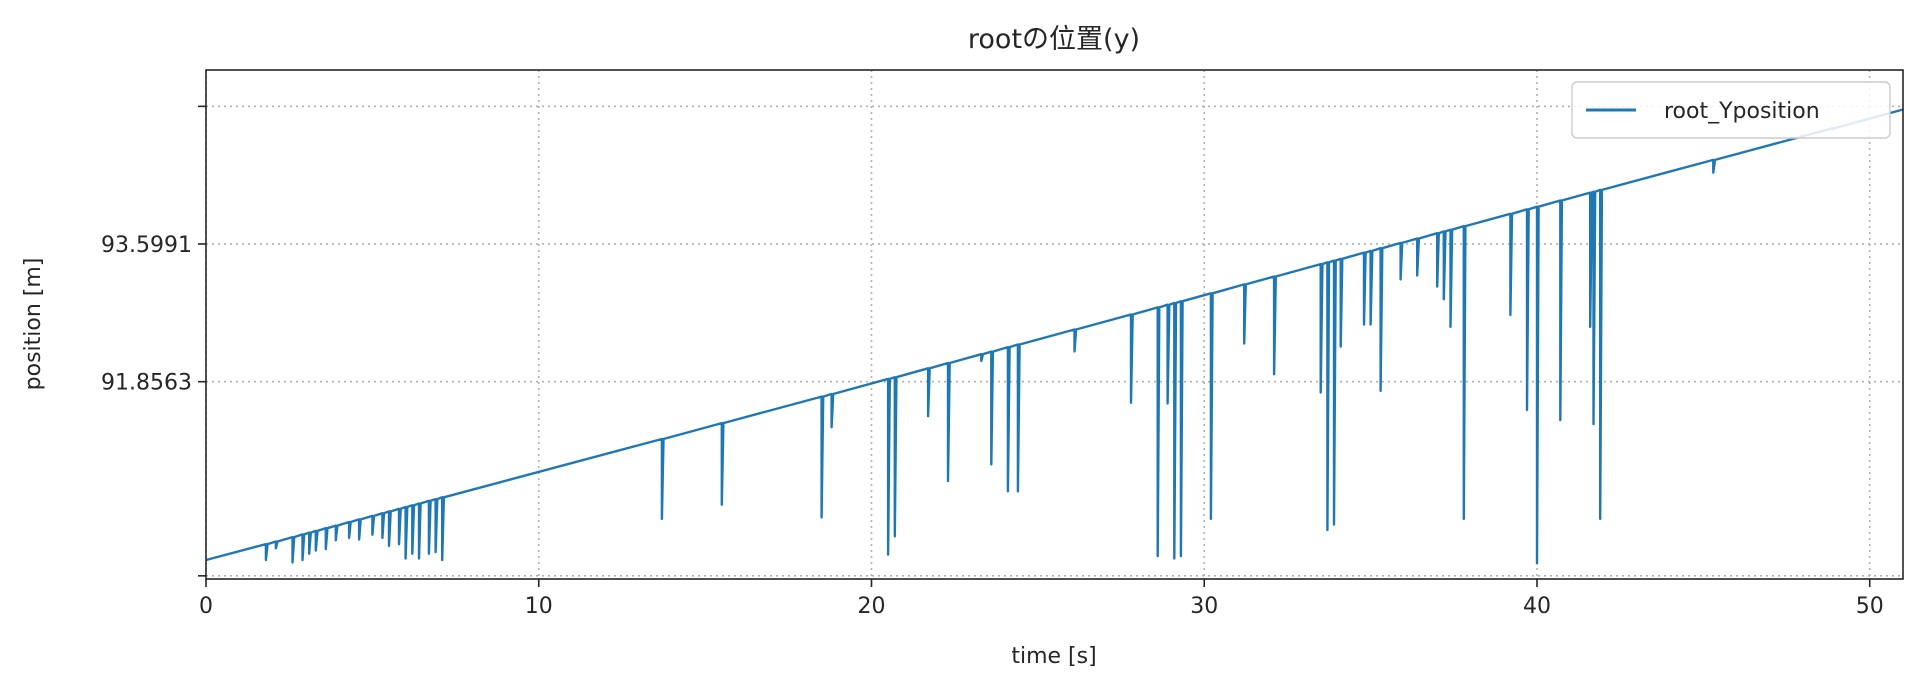  I want to click on y-axis-label: position [m], so click(33, 324).